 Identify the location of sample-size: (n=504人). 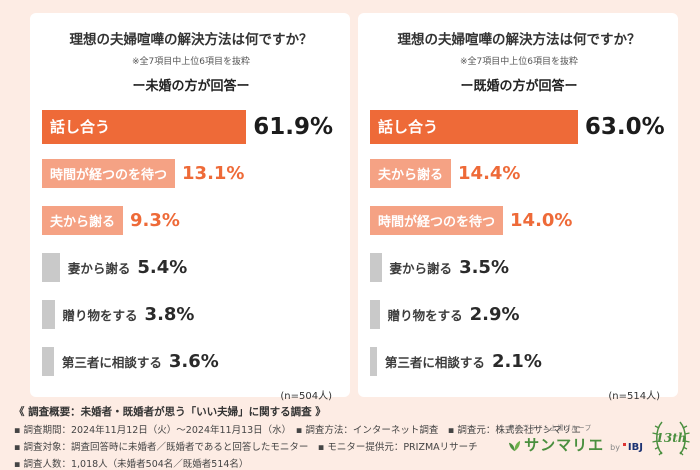
(306, 396).